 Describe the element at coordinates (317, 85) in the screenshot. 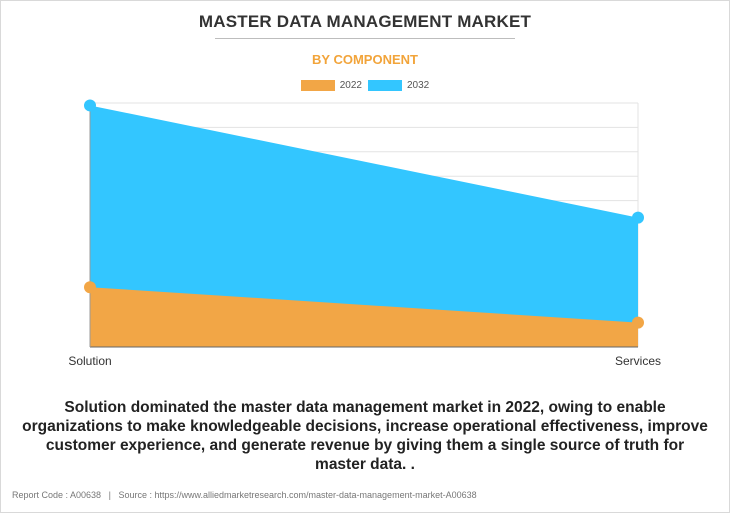

I see `legend-swatch-2022` at that location.